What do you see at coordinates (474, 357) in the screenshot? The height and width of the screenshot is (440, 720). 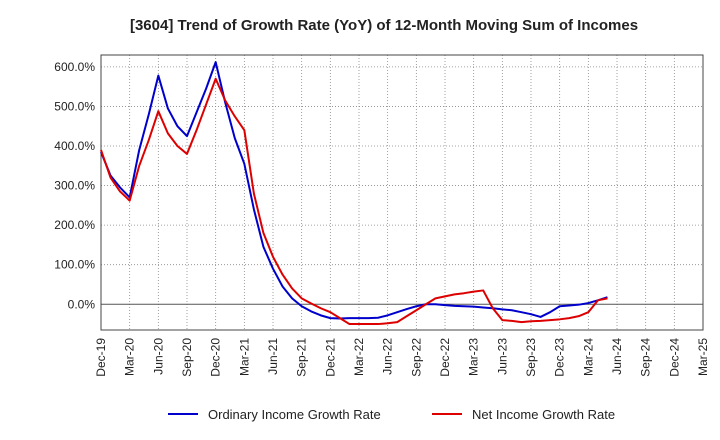 I see `x-tick-label: Mar-23` at bounding box center [474, 357].